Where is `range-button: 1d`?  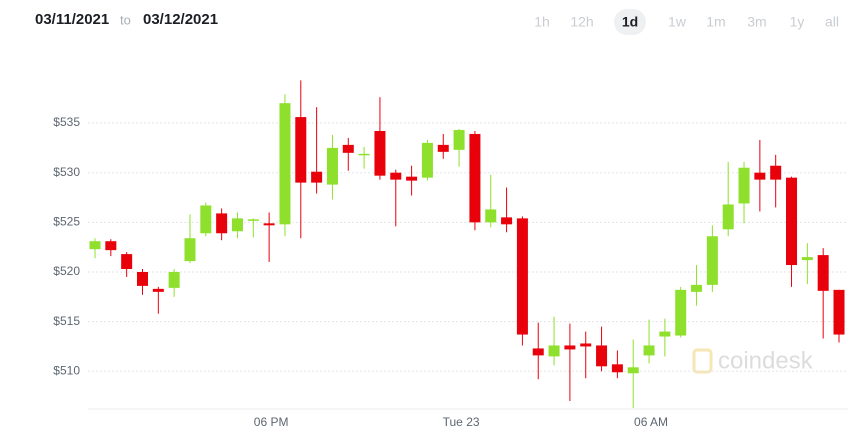
range-button: 1d is located at coordinates (630, 22).